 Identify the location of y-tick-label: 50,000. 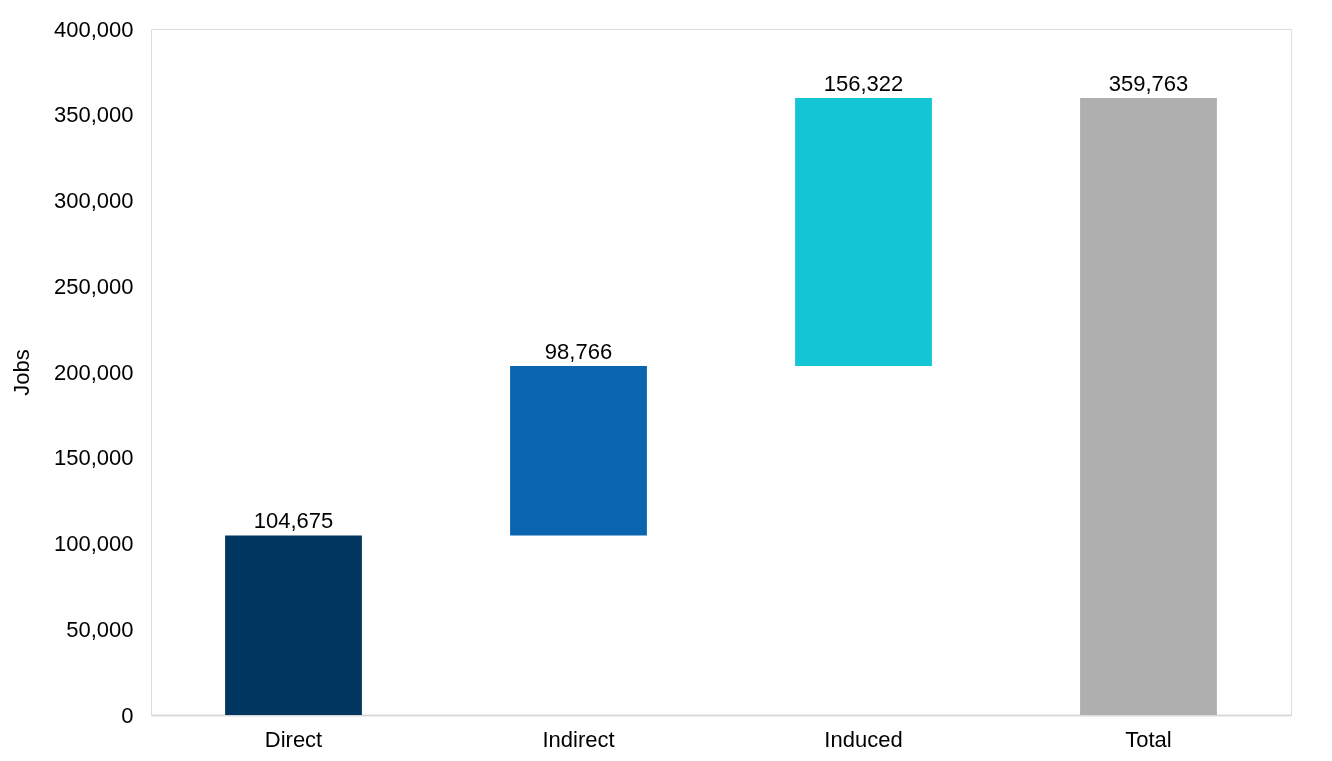
(100, 629).